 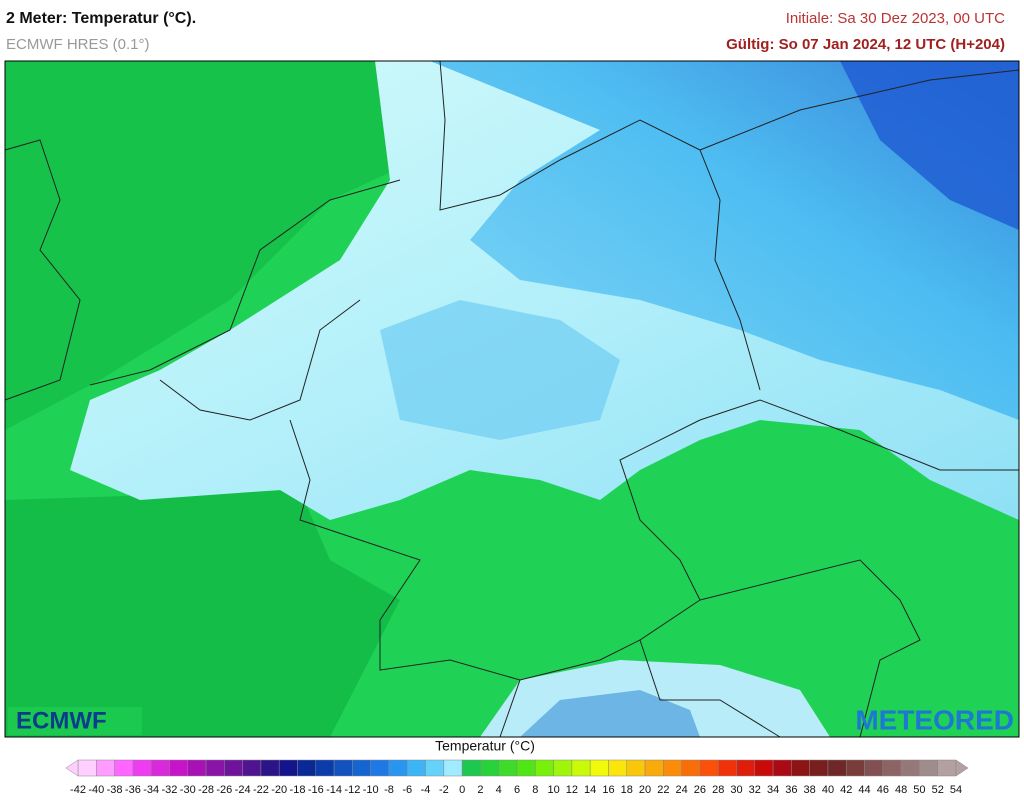 I want to click on legend-tick-label: -30, so click(x=188, y=790).